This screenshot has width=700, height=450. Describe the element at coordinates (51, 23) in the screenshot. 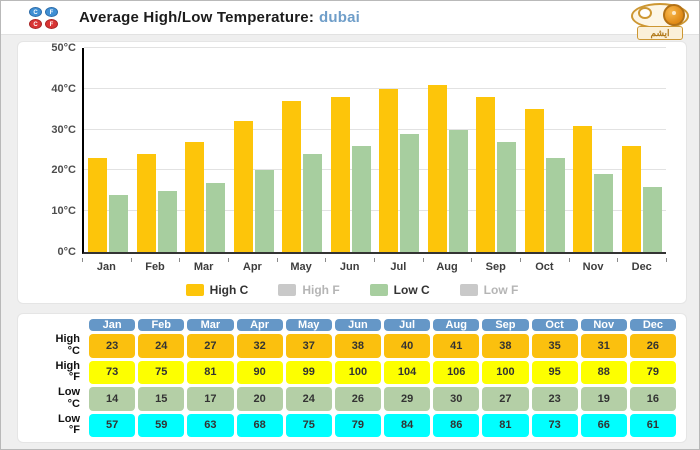

I see `unit-toggle-fahrenheit-icon: F` at that location.